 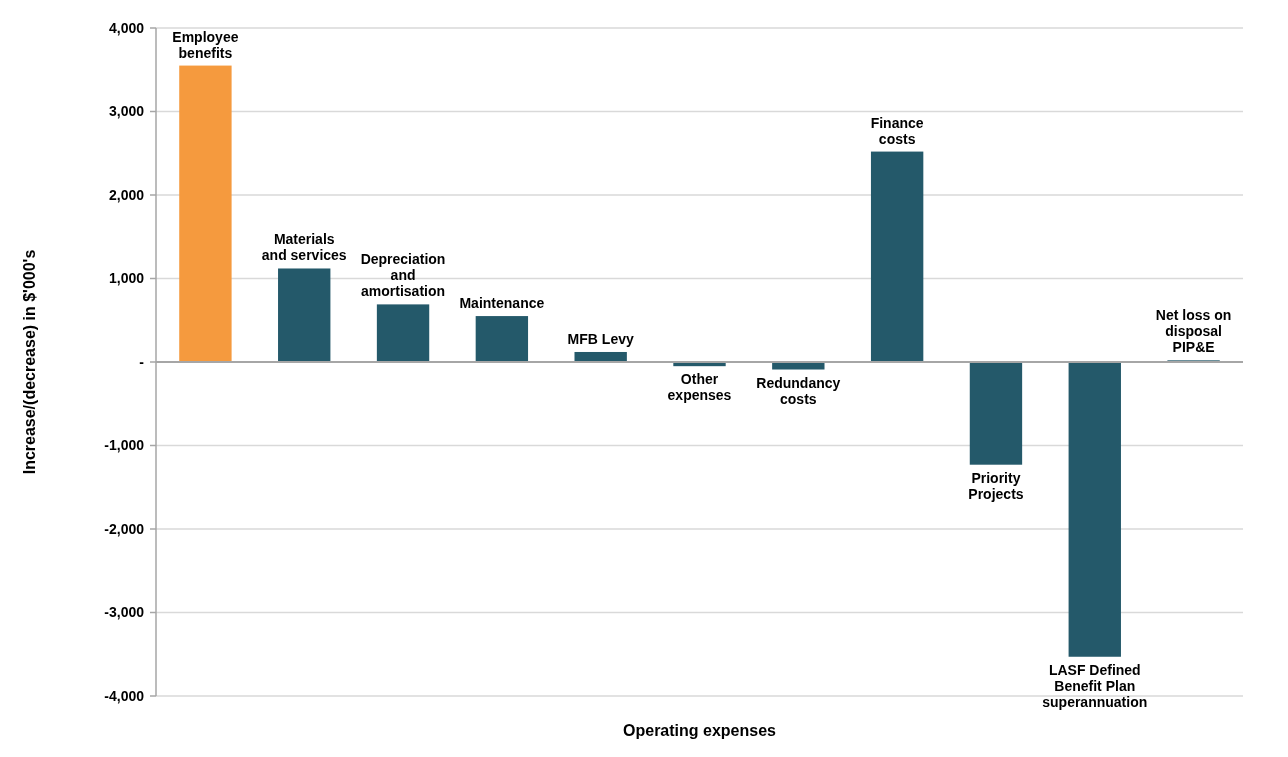 What do you see at coordinates (700, 730) in the screenshot?
I see `x-axis-title: Operating expenses` at bounding box center [700, 730].